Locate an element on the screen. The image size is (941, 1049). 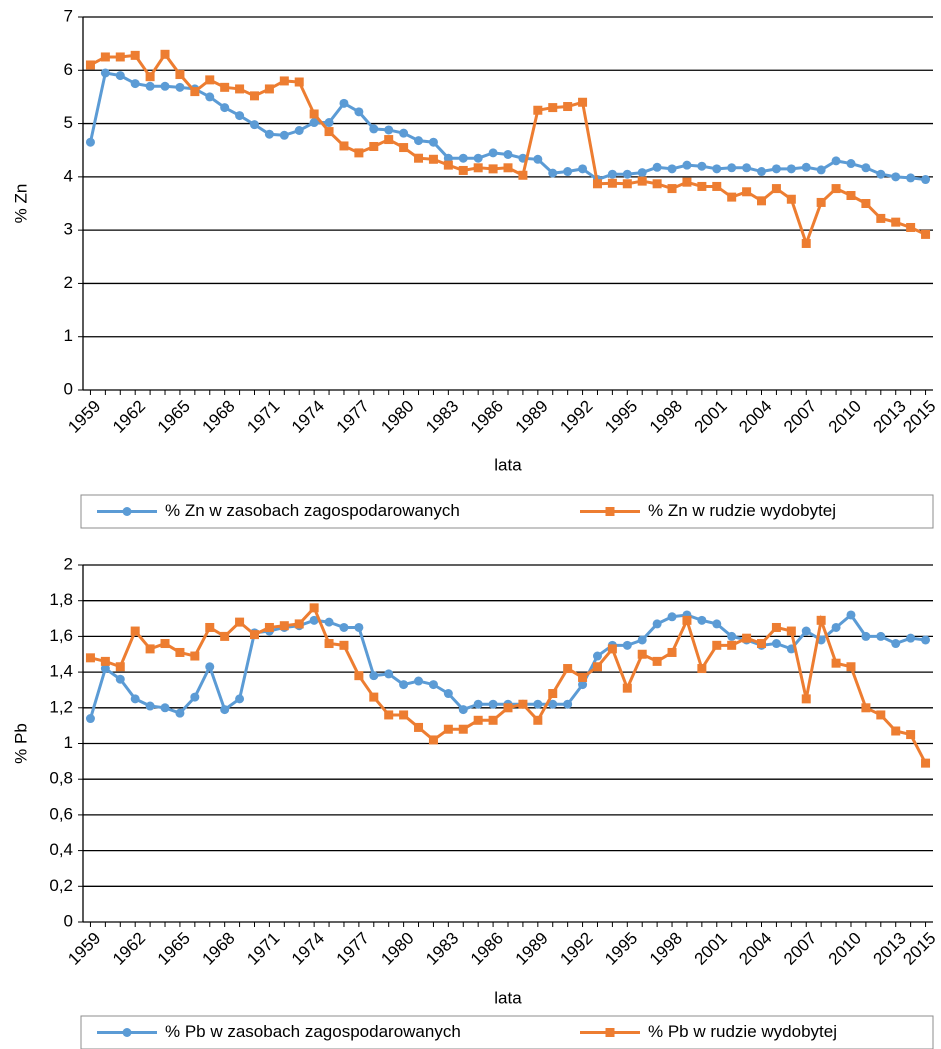
y-tick-label: 0,2 is located at coordinates (61, 885).